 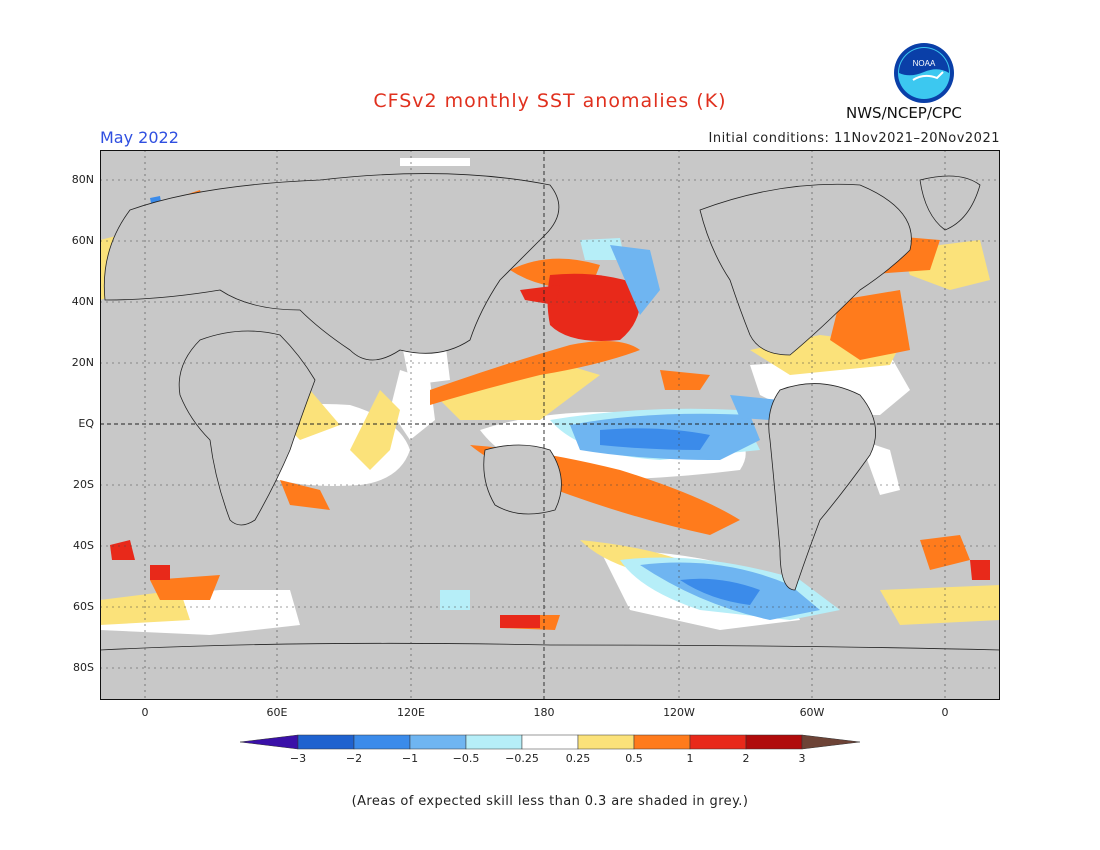 What do you see at coordinates (82, 301) in the screenshot?
I see `lat-label: 40N` at bounding box center [82, 301].